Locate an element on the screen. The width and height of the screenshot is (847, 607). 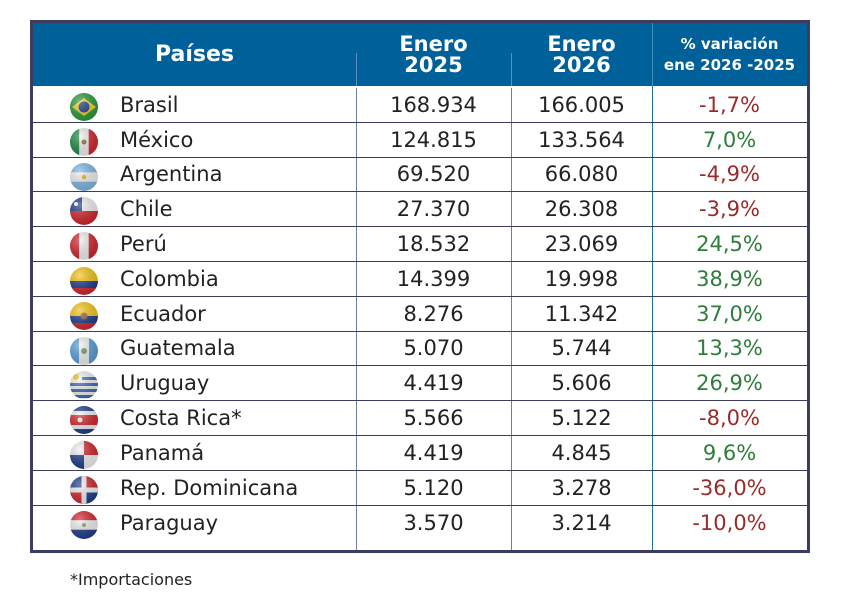
variation-value: -36,0% is located at coordinates (729, 487).